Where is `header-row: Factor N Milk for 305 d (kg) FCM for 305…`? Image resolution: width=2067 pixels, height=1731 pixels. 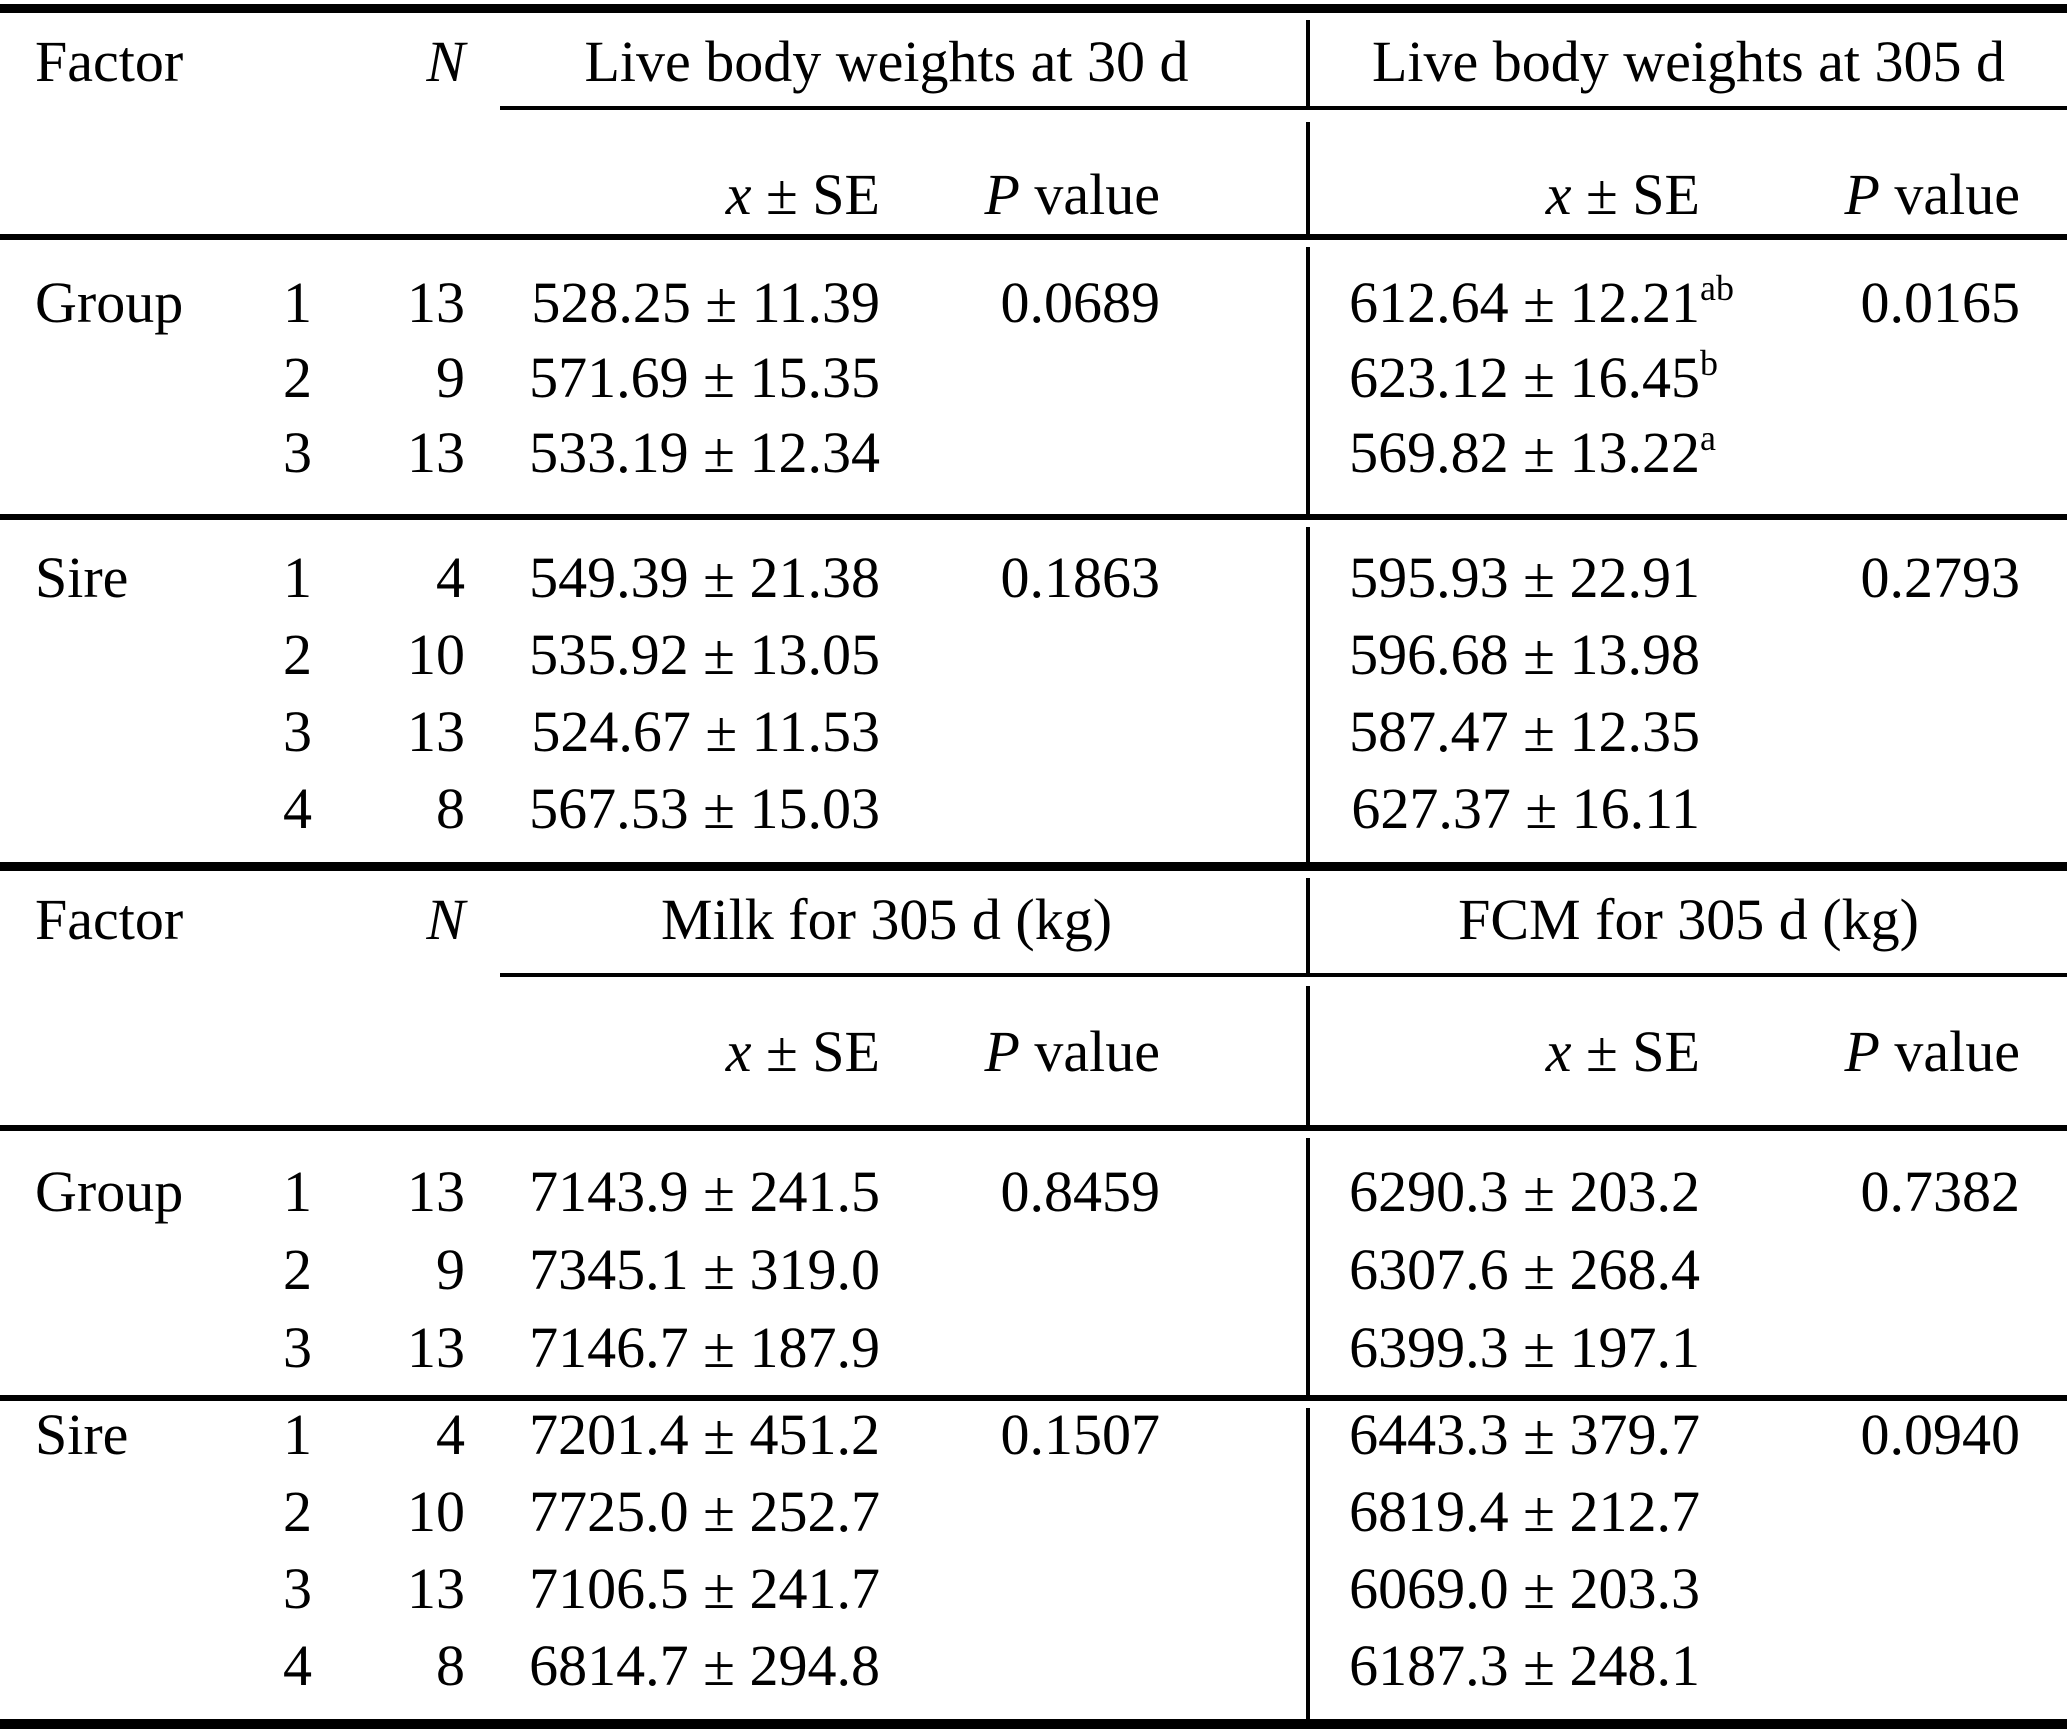
header-row: Factor N Milk for 305 d (kg) FCM for 305… is located at coordinates (1033, 920).